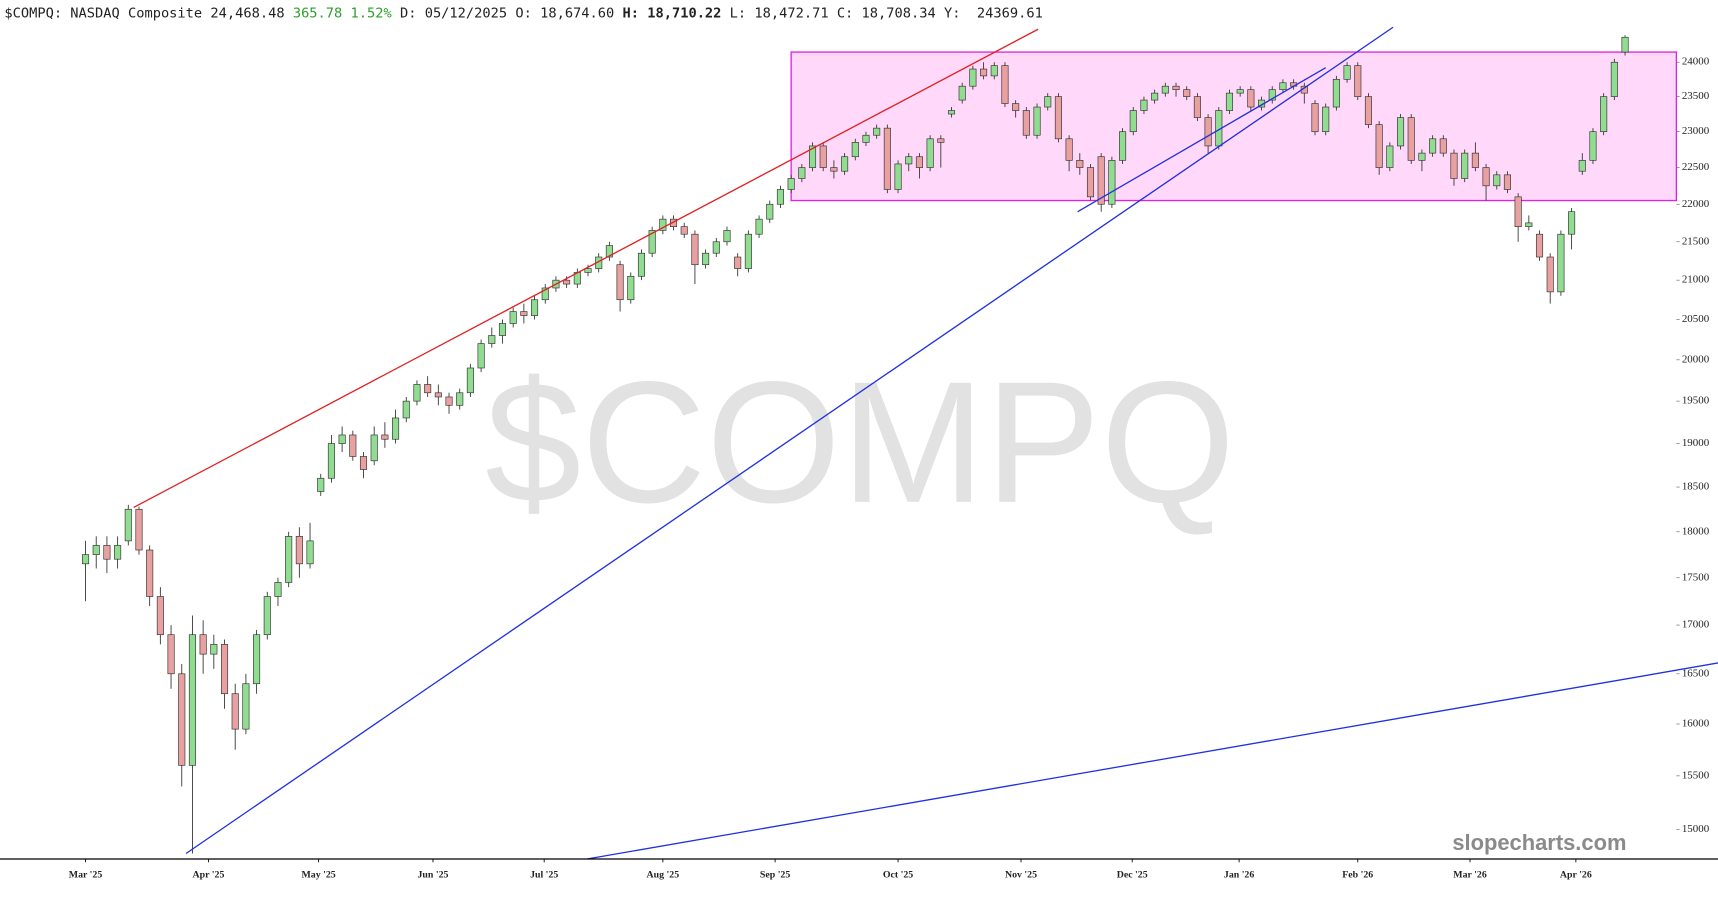 The width and height of the screenshot is (1718, 900). What do you see at coordinates (247, 14) in the screenshot?
I see `last-price: 24,468.48` at bounding box center [247, 14].